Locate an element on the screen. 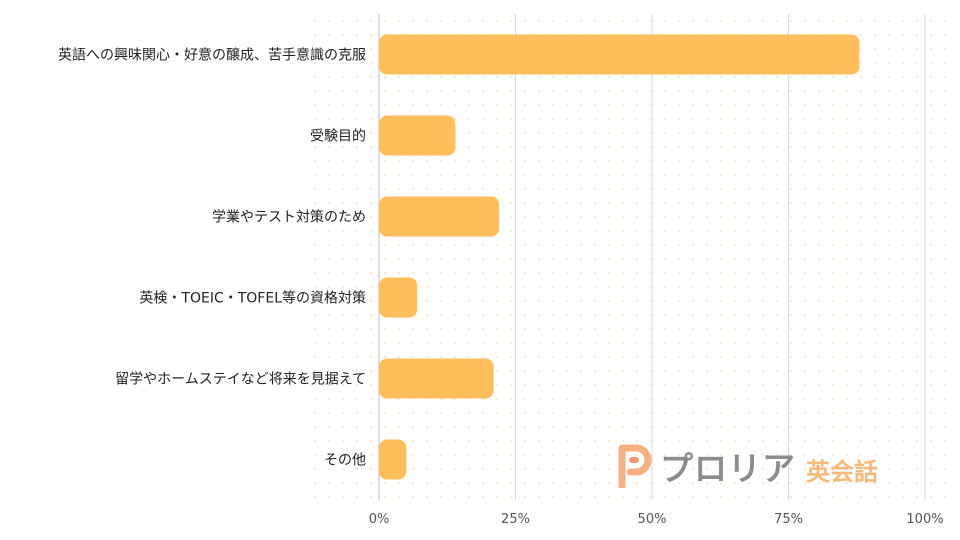 This screenshot has width=960, height=540. x-tick-label: 75% is located at coordinates (788, 519).